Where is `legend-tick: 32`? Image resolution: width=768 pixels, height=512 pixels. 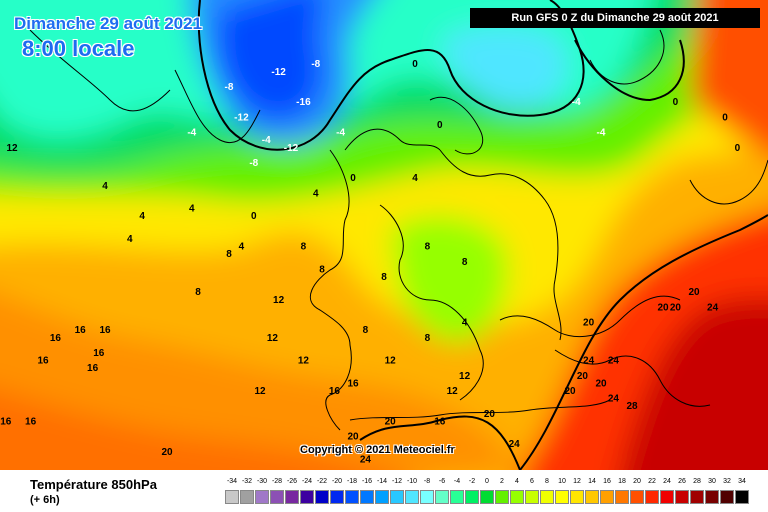 legend-tick: 32 is located at coordinates (727, 481).